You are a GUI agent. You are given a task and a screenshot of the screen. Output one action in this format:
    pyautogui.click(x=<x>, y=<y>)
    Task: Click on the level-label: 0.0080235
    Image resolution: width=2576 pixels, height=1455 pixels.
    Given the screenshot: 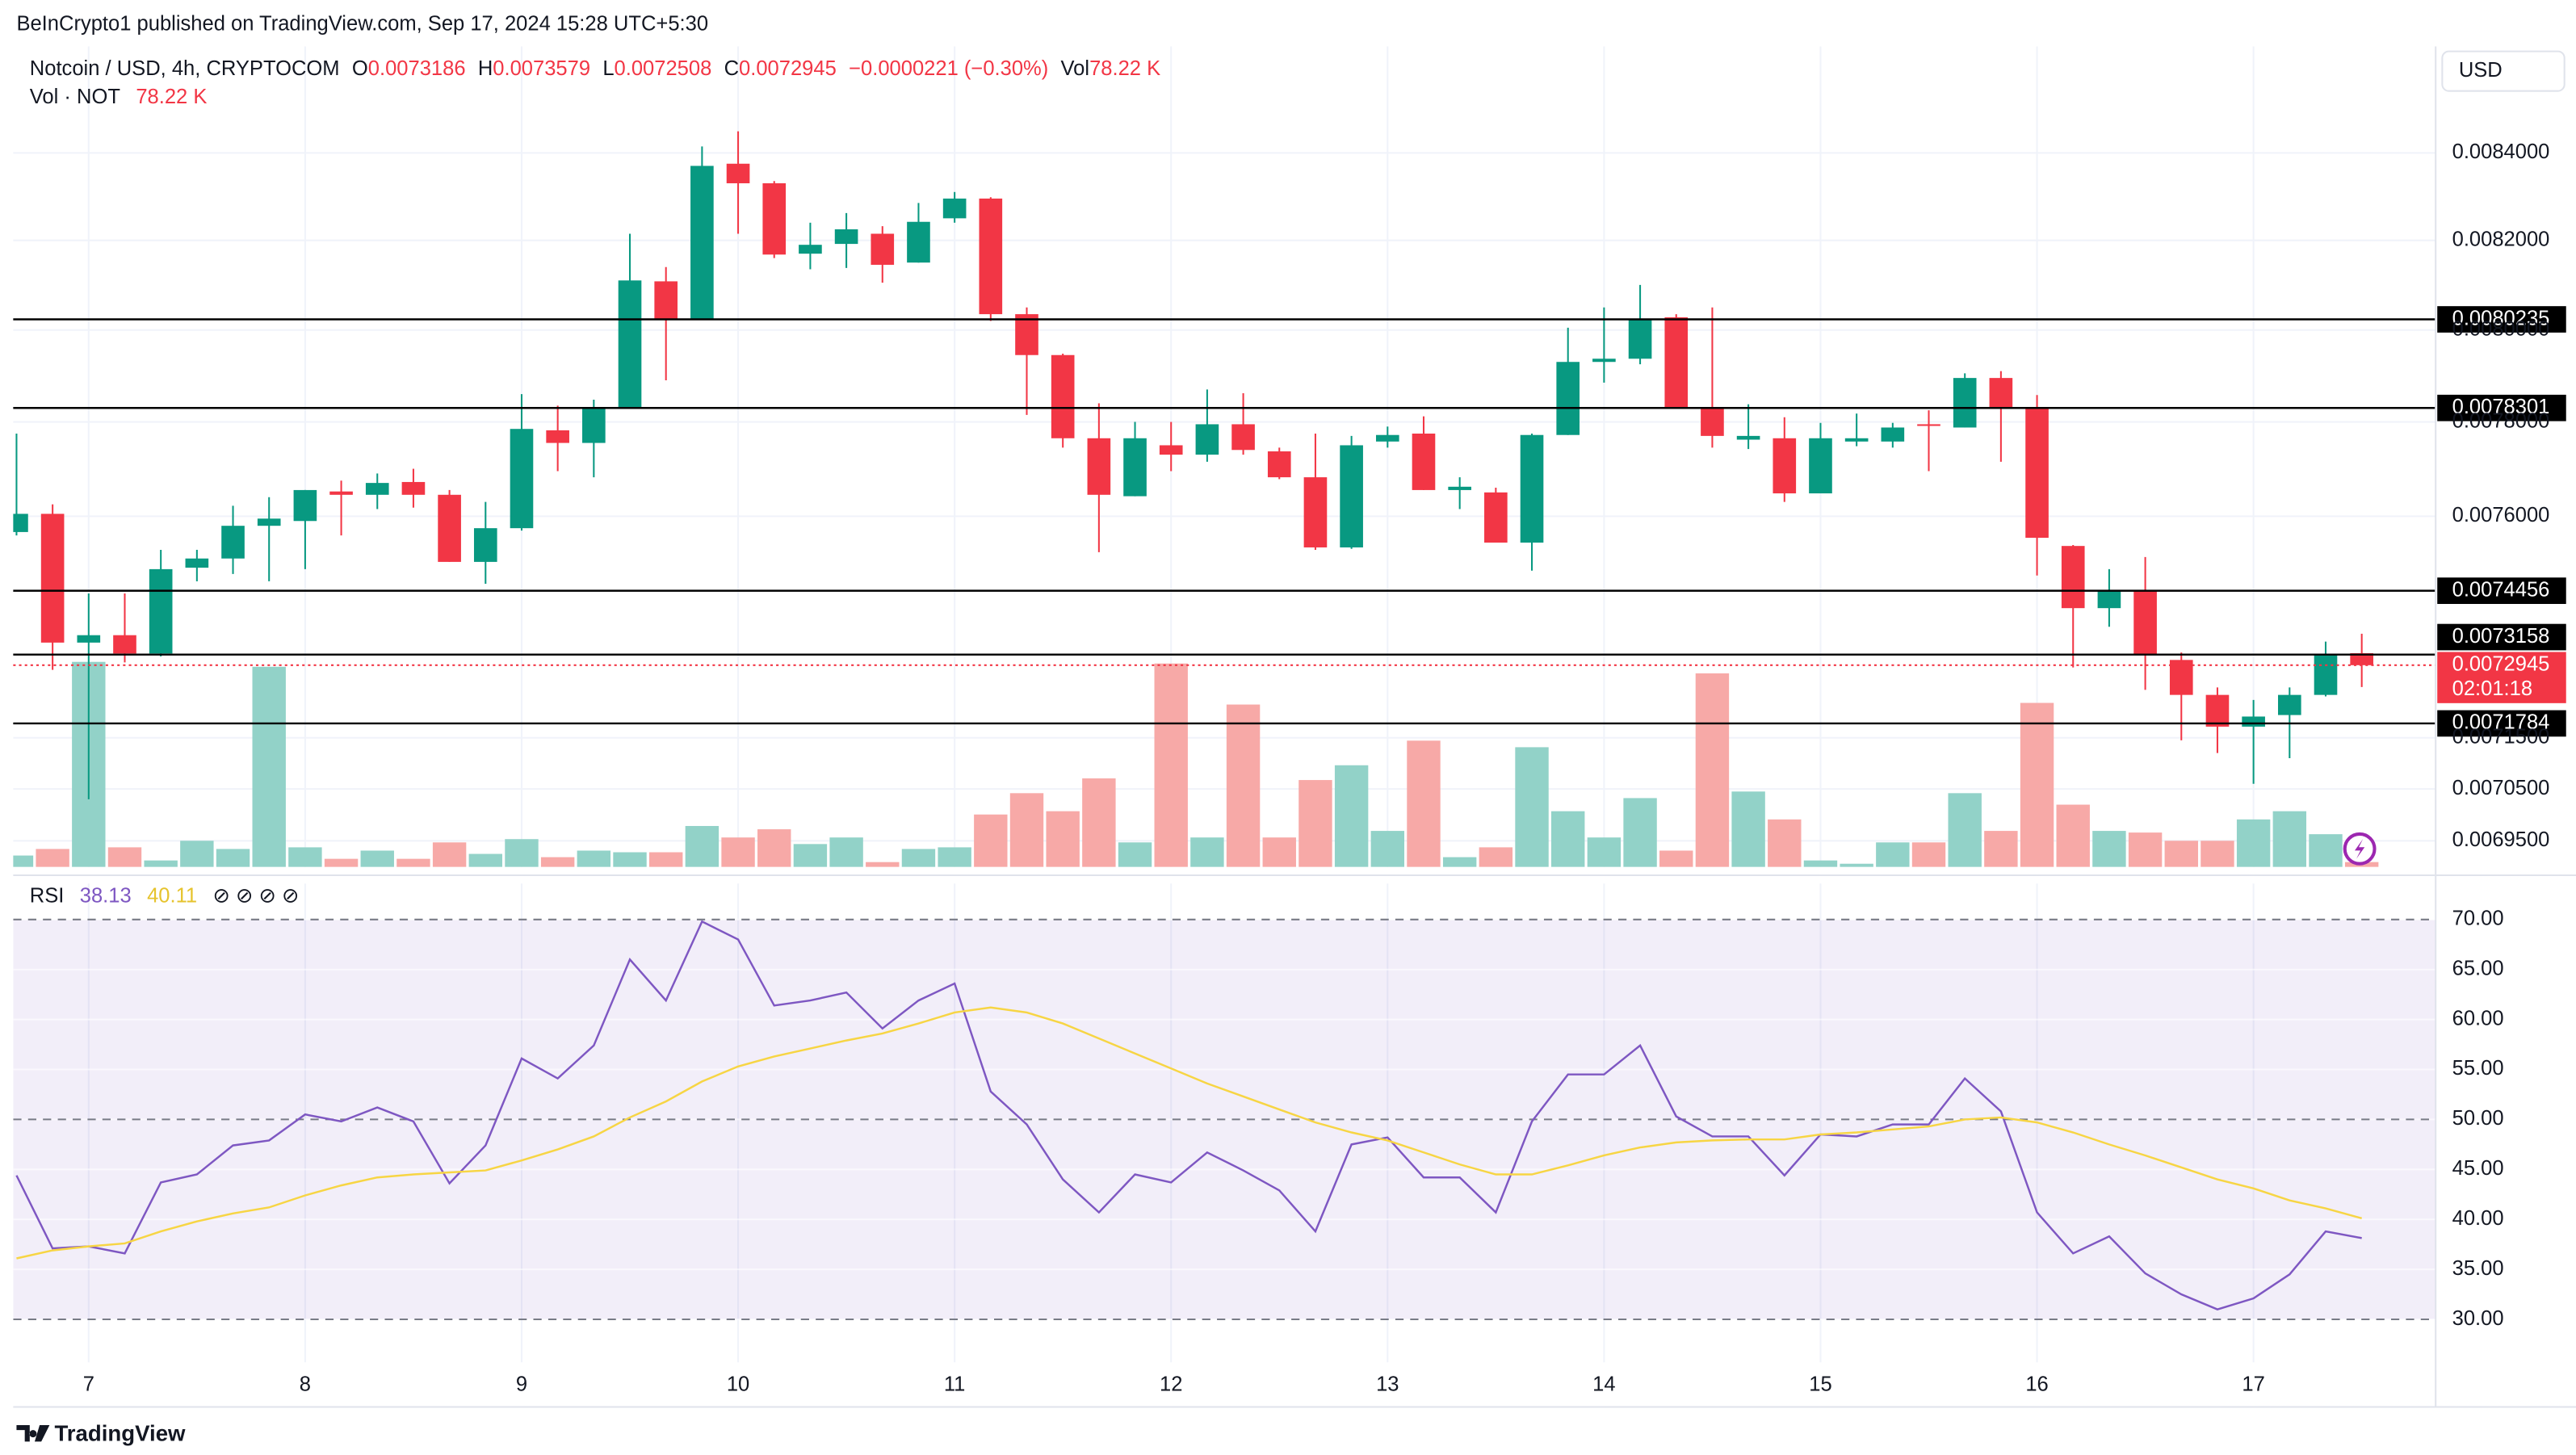 What is the action you would take?
    pyautogui.click(x=2501, y=318)
    